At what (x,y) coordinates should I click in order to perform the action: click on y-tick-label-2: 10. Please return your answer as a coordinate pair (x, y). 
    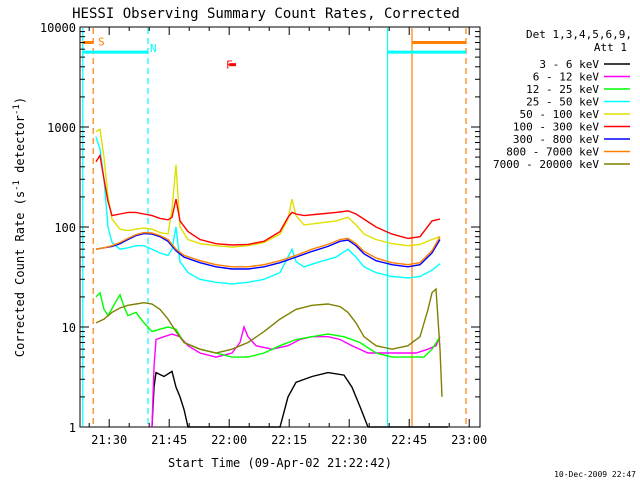
    Looking at the image, I should click on (69, 328).